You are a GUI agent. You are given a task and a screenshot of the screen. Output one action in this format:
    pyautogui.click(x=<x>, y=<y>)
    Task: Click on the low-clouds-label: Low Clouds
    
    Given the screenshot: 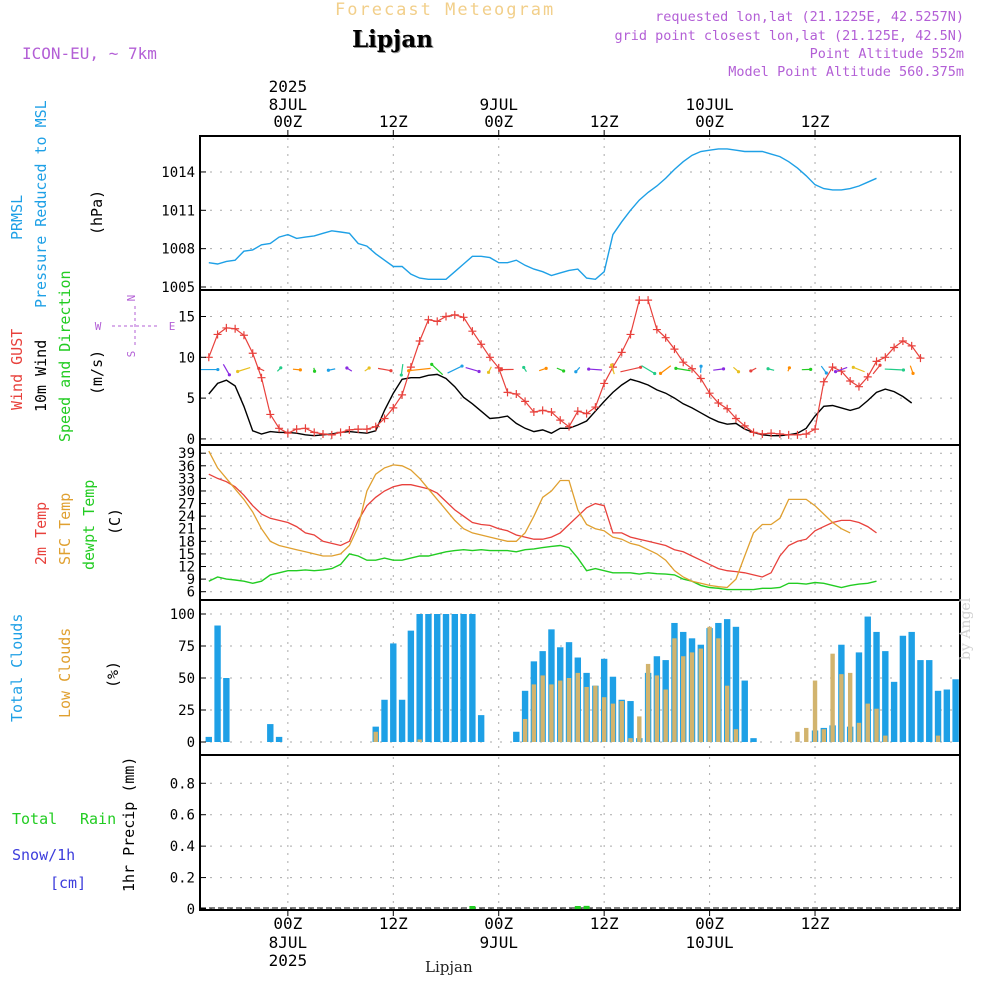 What is the action you would take?
    pyautogui.click(x=65, y=672)
    